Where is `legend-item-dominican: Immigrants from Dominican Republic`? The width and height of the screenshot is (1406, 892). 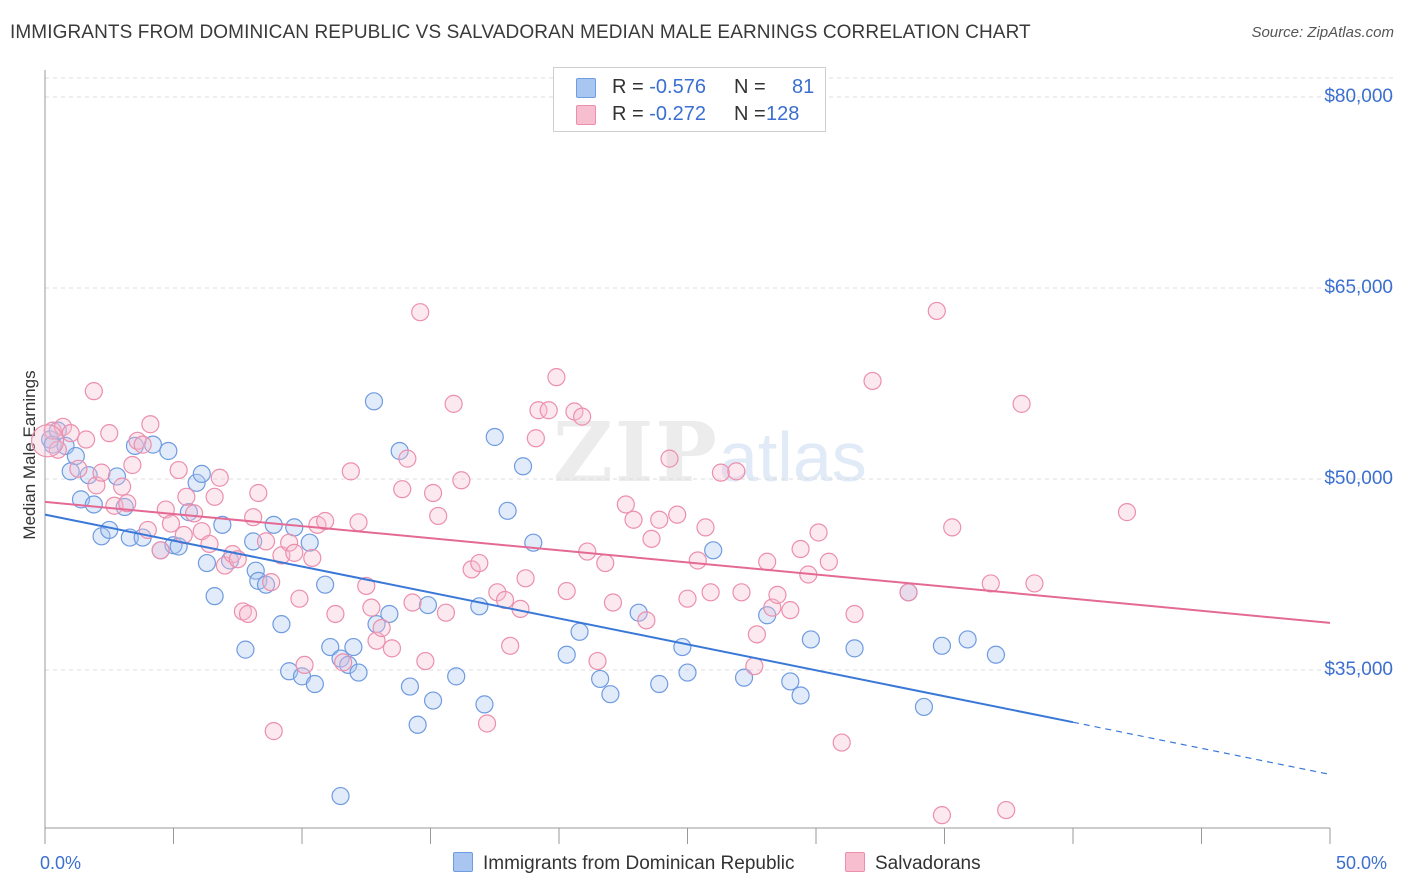
legend-item-dominican: Immigrants from Dominican Republic is located at coordinates (624, 863).